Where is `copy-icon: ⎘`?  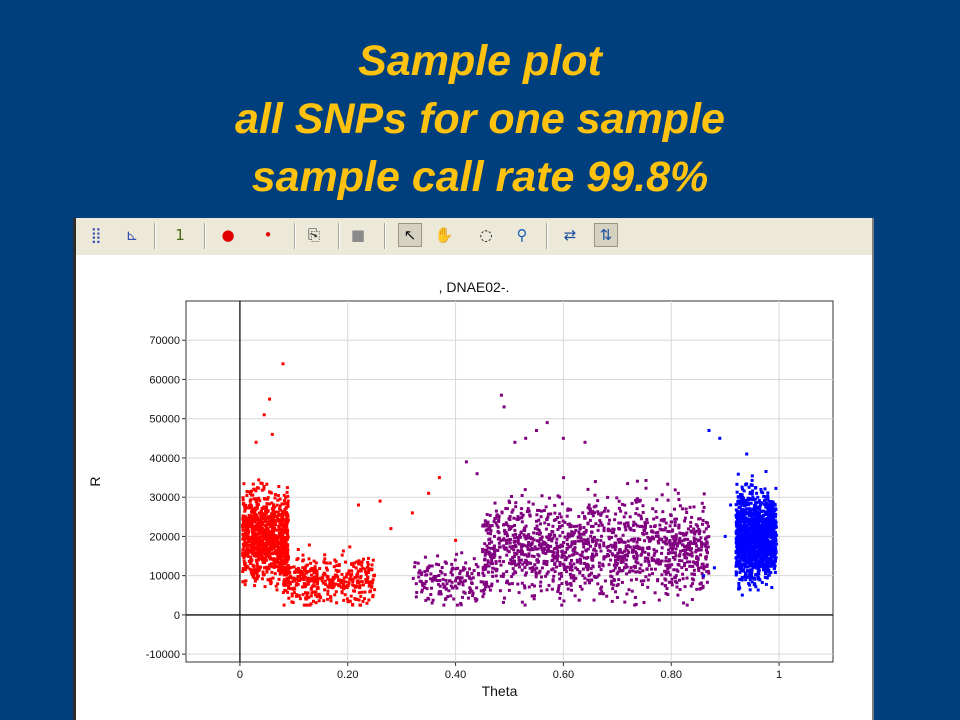
copy-icon: ⎘ is located at coordinates (313, 235).